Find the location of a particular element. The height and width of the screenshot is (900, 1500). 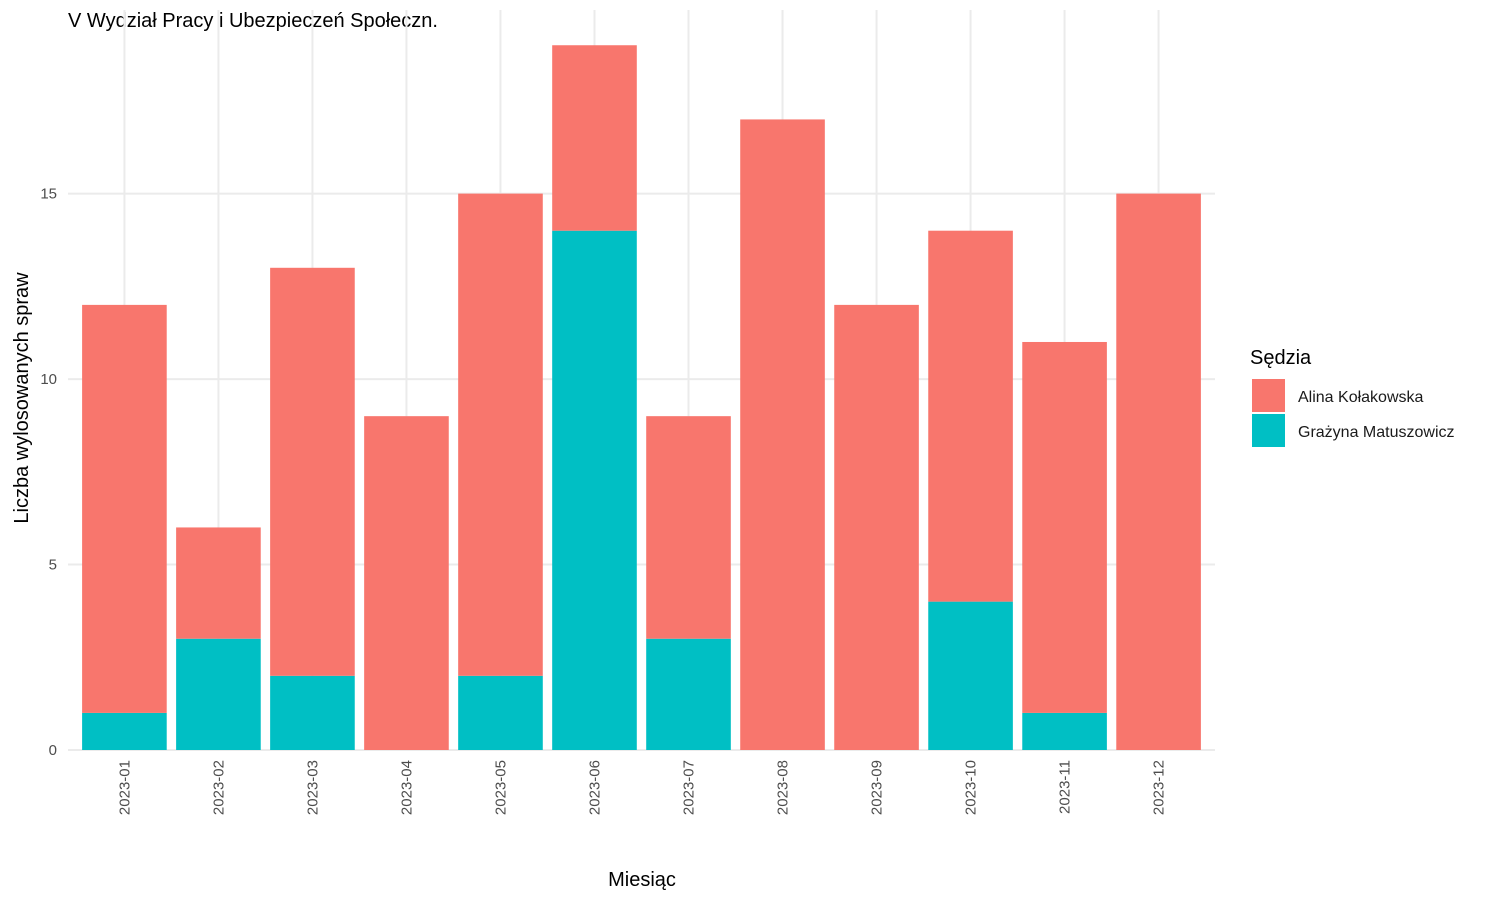

x-tick-label: 2023-11 is located at coordinates (1065, 787).